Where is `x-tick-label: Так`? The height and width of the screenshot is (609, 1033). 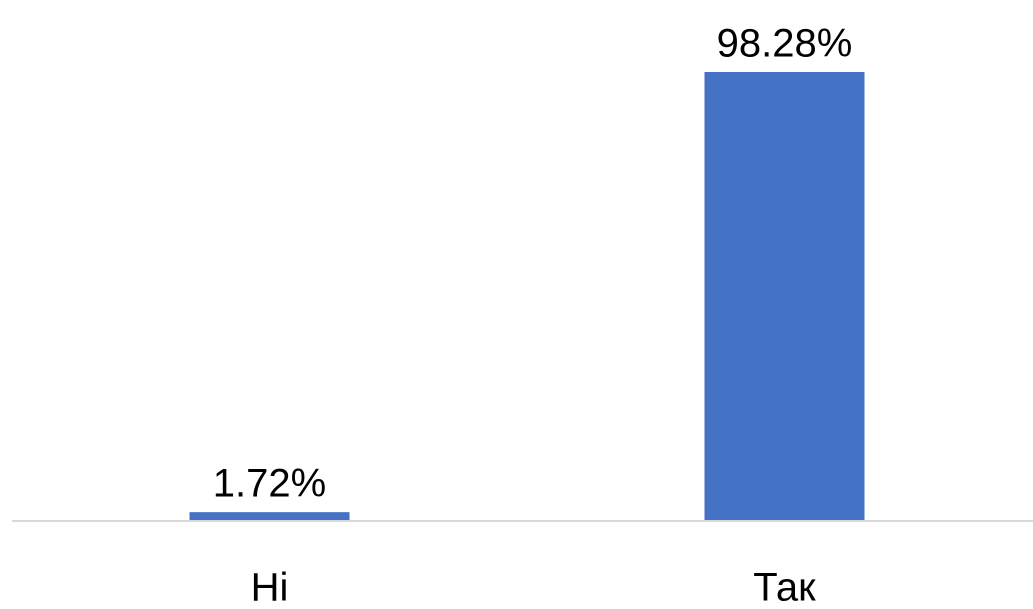
x-tick-label: Так is located at coordinates (784, 587).